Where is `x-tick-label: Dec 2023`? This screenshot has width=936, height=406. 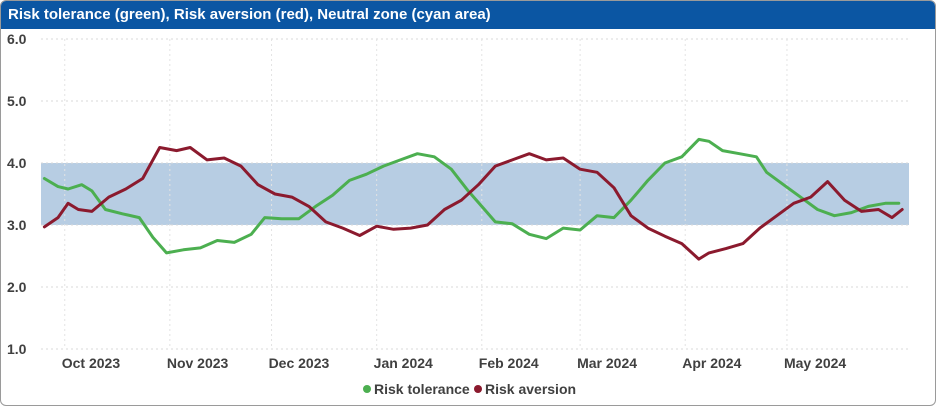 x-tick-label: Dec 2023 is located at coordinates (299, 363).